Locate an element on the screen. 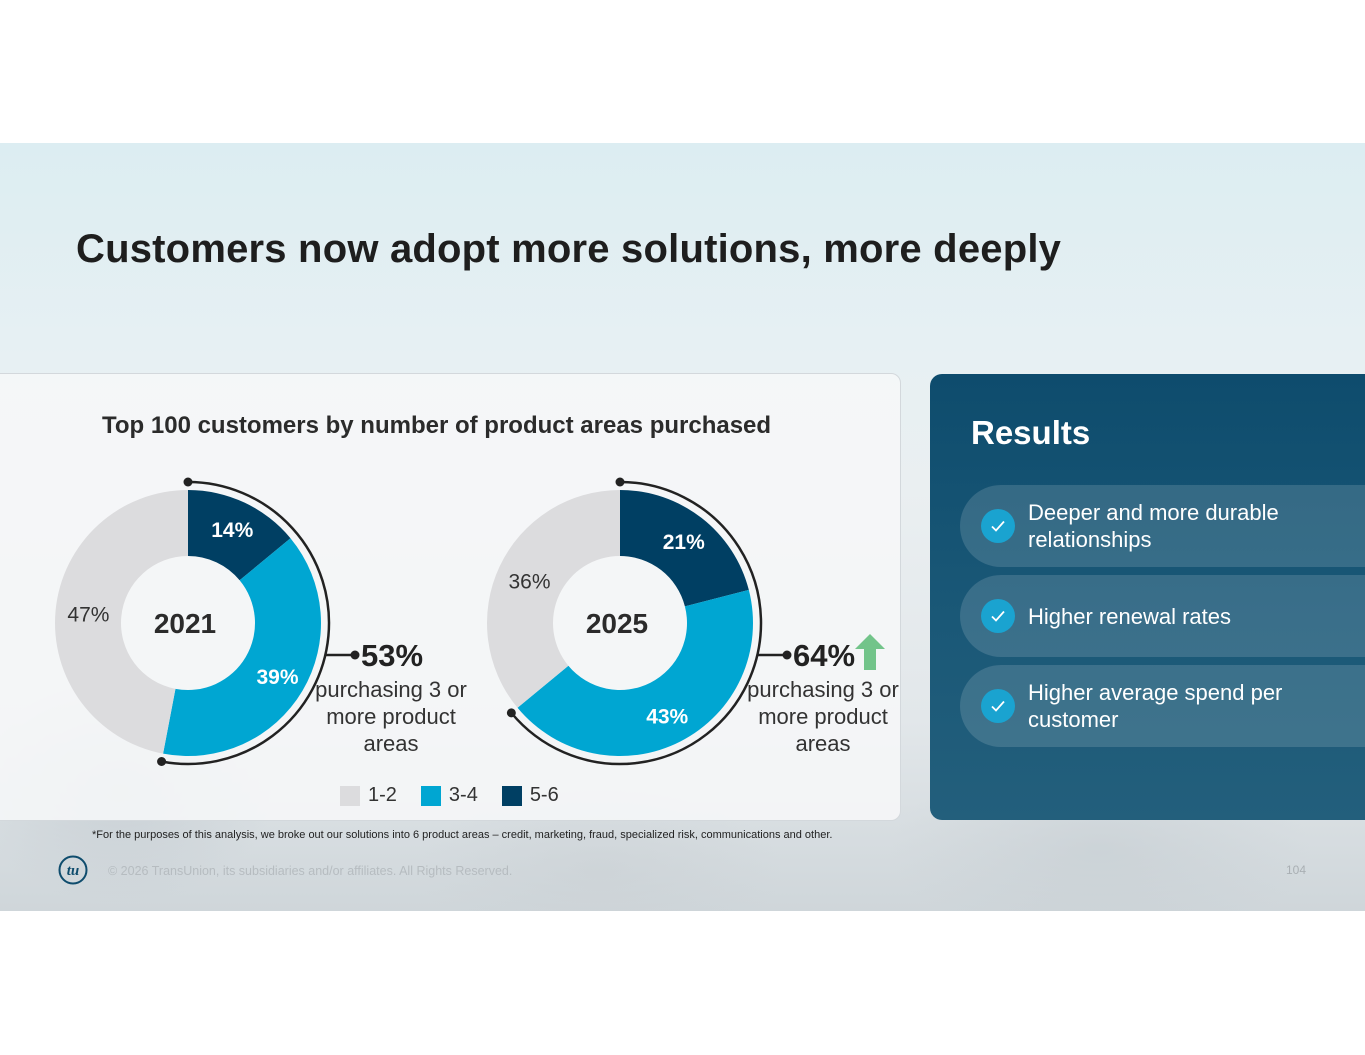 The width and height of the screenshot is (1365, 1055). result-item: Higher average spend per customer is located at coordinates (1162, 706).